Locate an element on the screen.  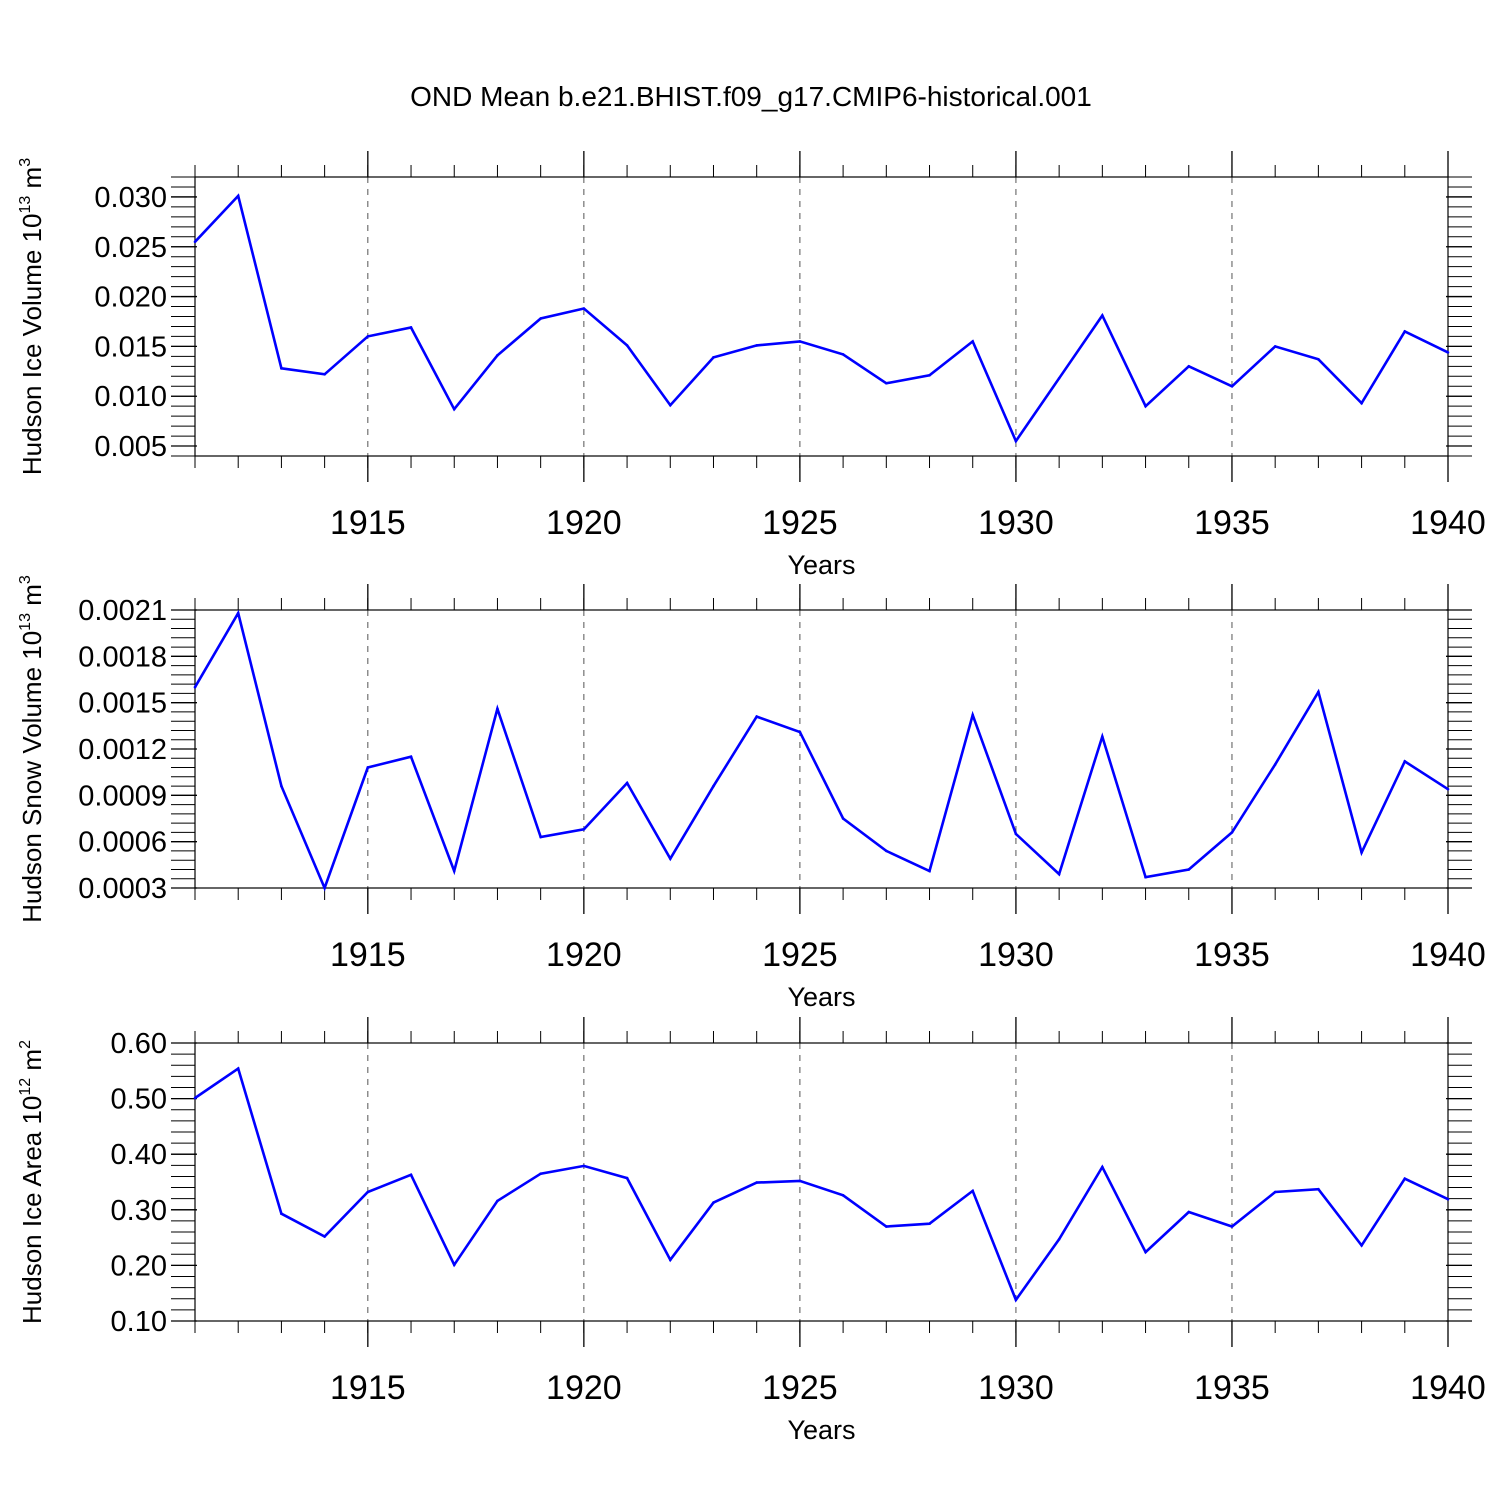
y-axis-label-text: Hudson Ice Volume 10 is located at coordinates (32, 344).